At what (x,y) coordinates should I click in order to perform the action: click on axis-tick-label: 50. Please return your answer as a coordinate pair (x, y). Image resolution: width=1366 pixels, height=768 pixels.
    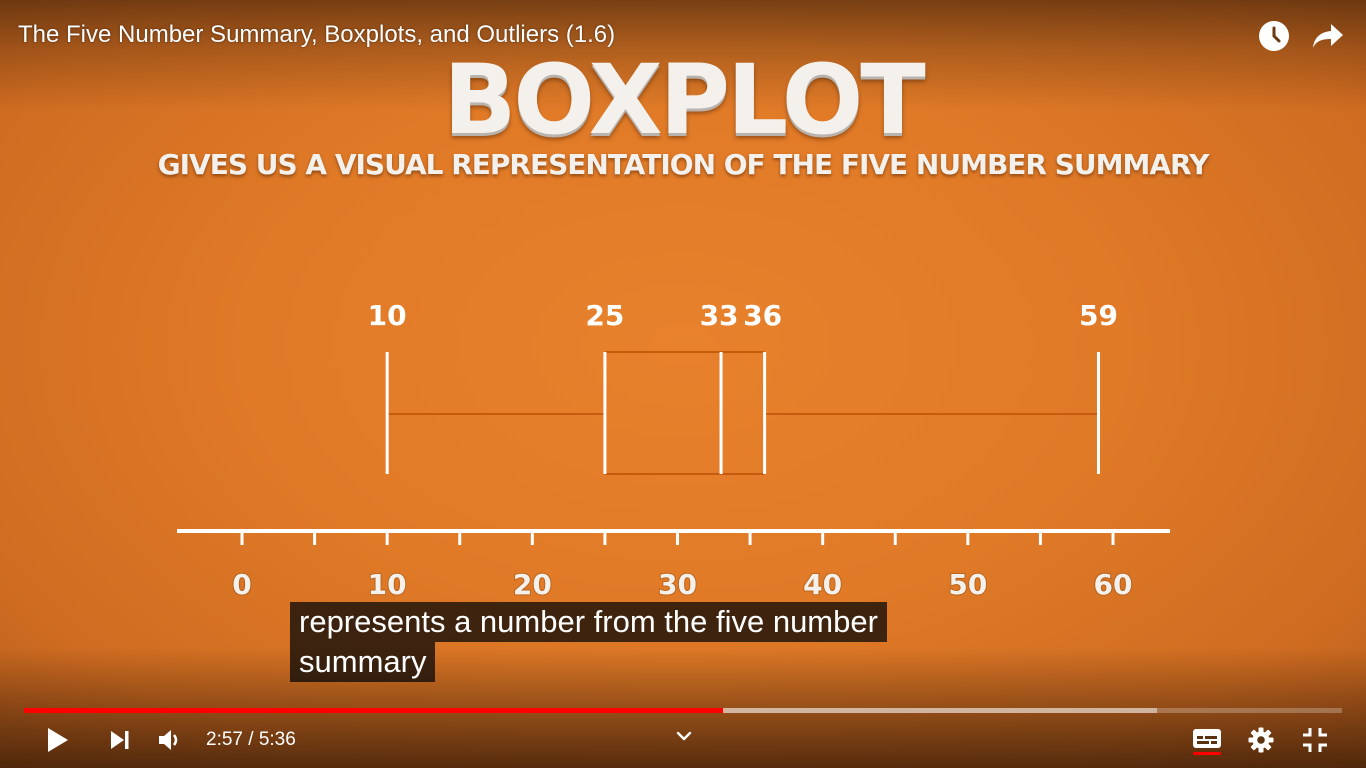
    Looking at the image, I should click on (967, 584).